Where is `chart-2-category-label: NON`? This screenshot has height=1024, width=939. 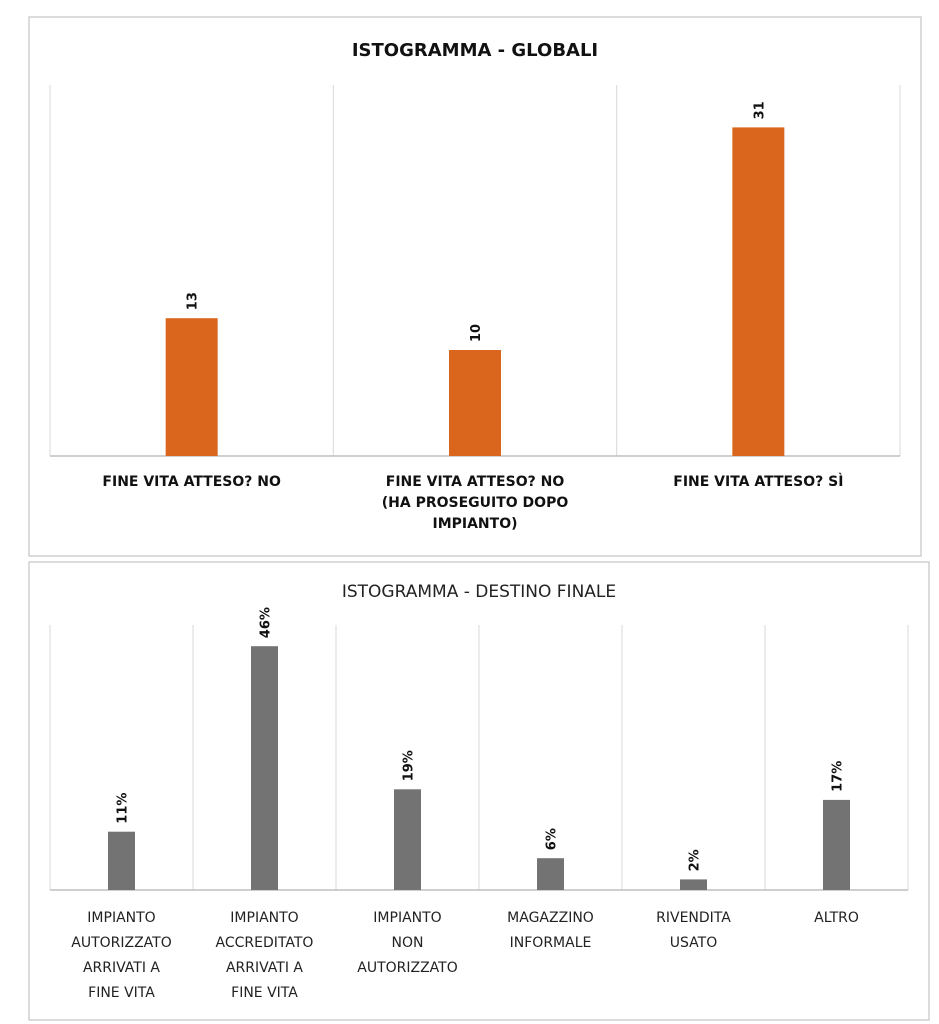 chart-2-category-label: NON is located at coordinates (408, 943).